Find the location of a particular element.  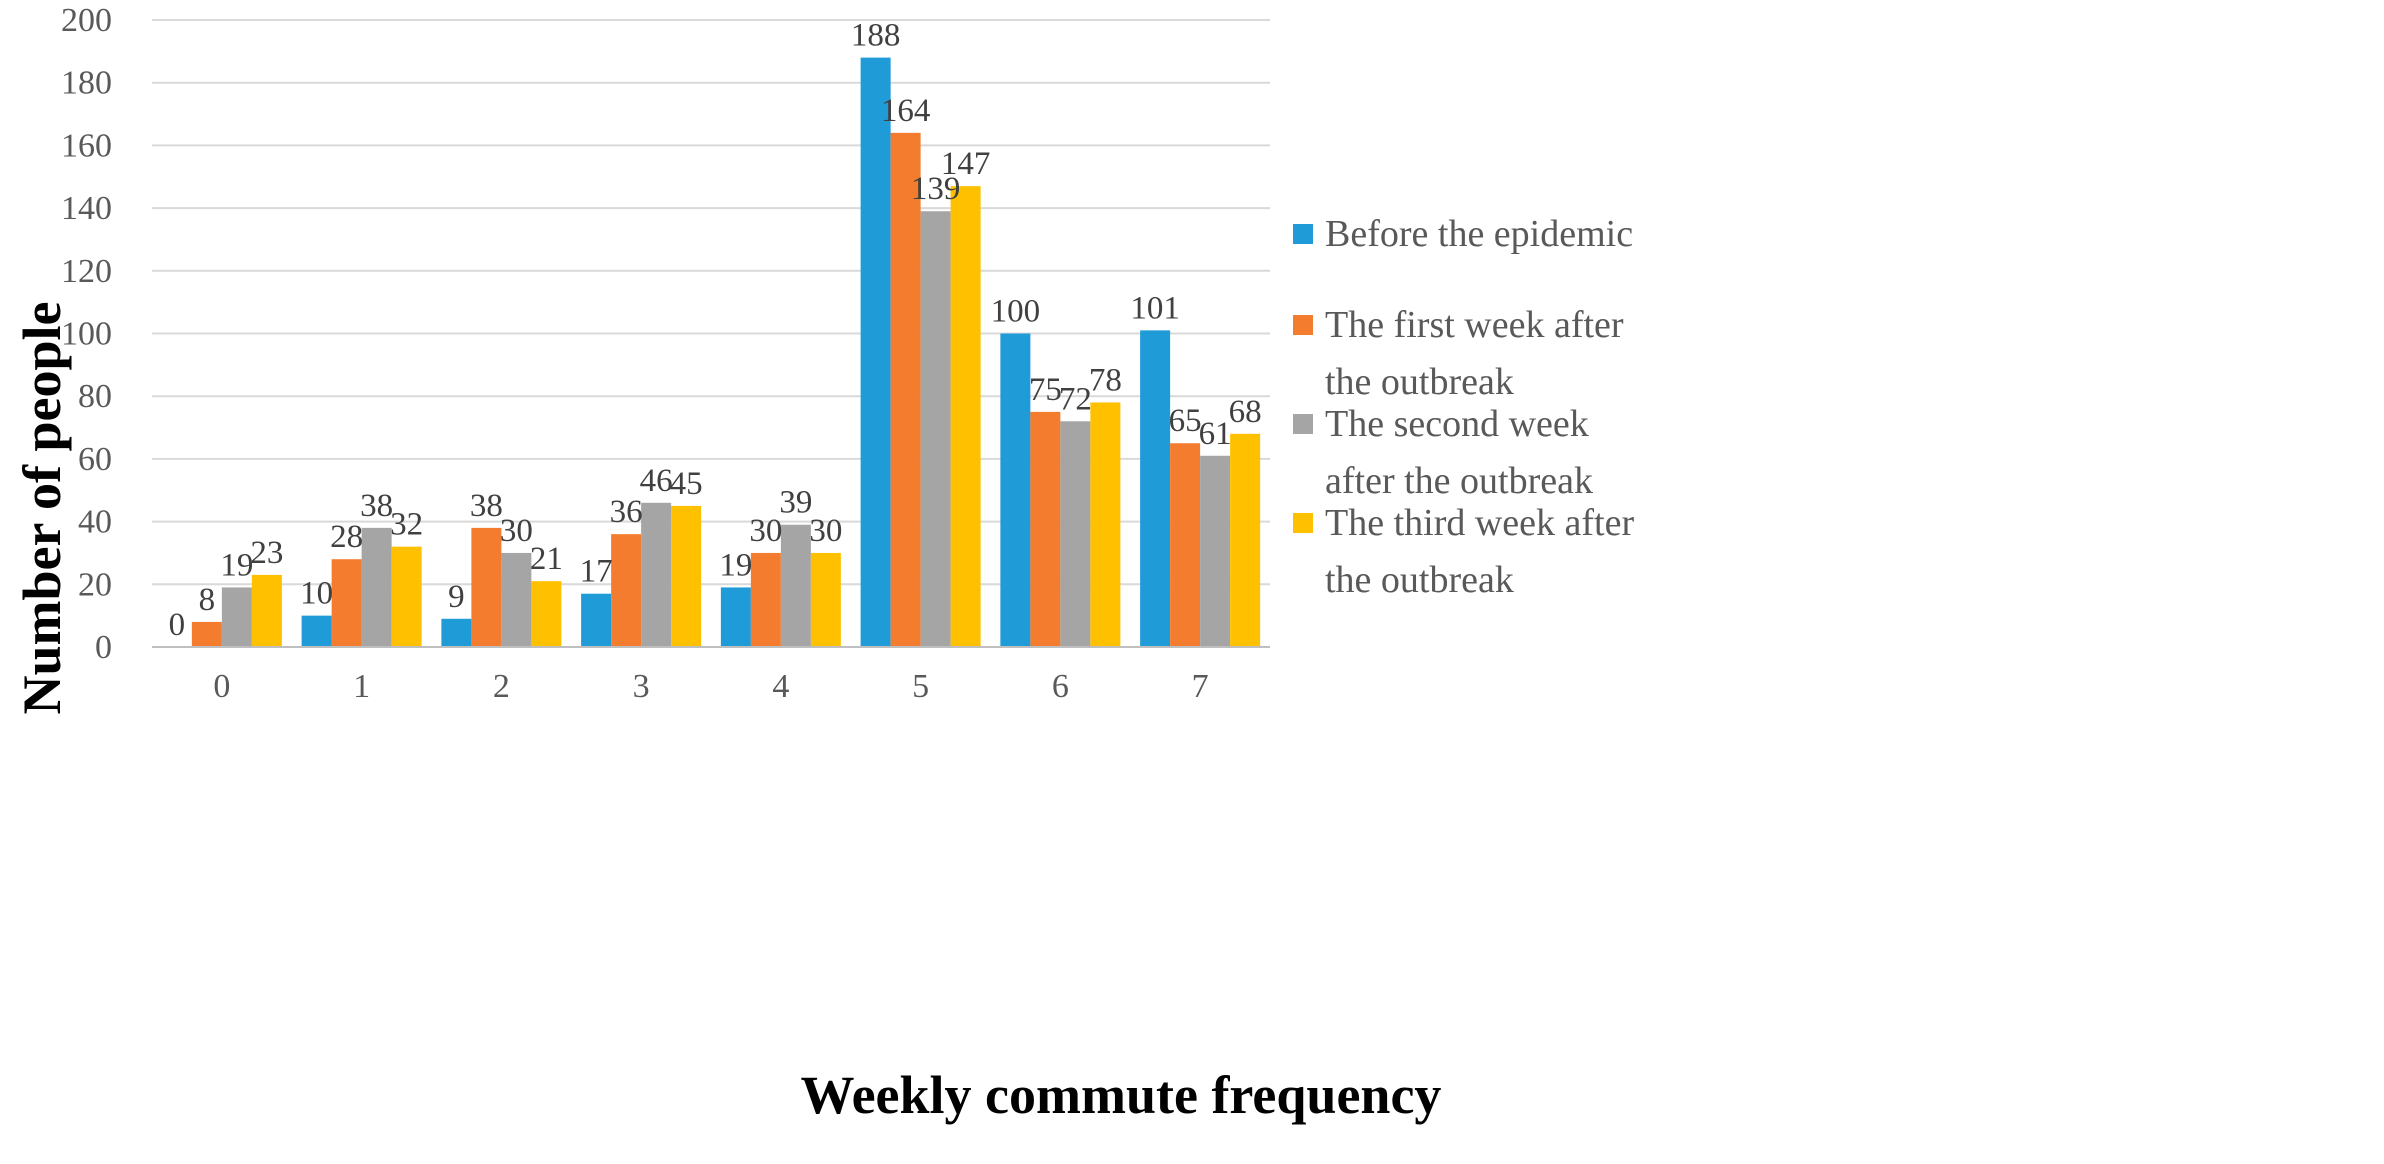

data-label: 100 is located at coordinates (1016, 312).